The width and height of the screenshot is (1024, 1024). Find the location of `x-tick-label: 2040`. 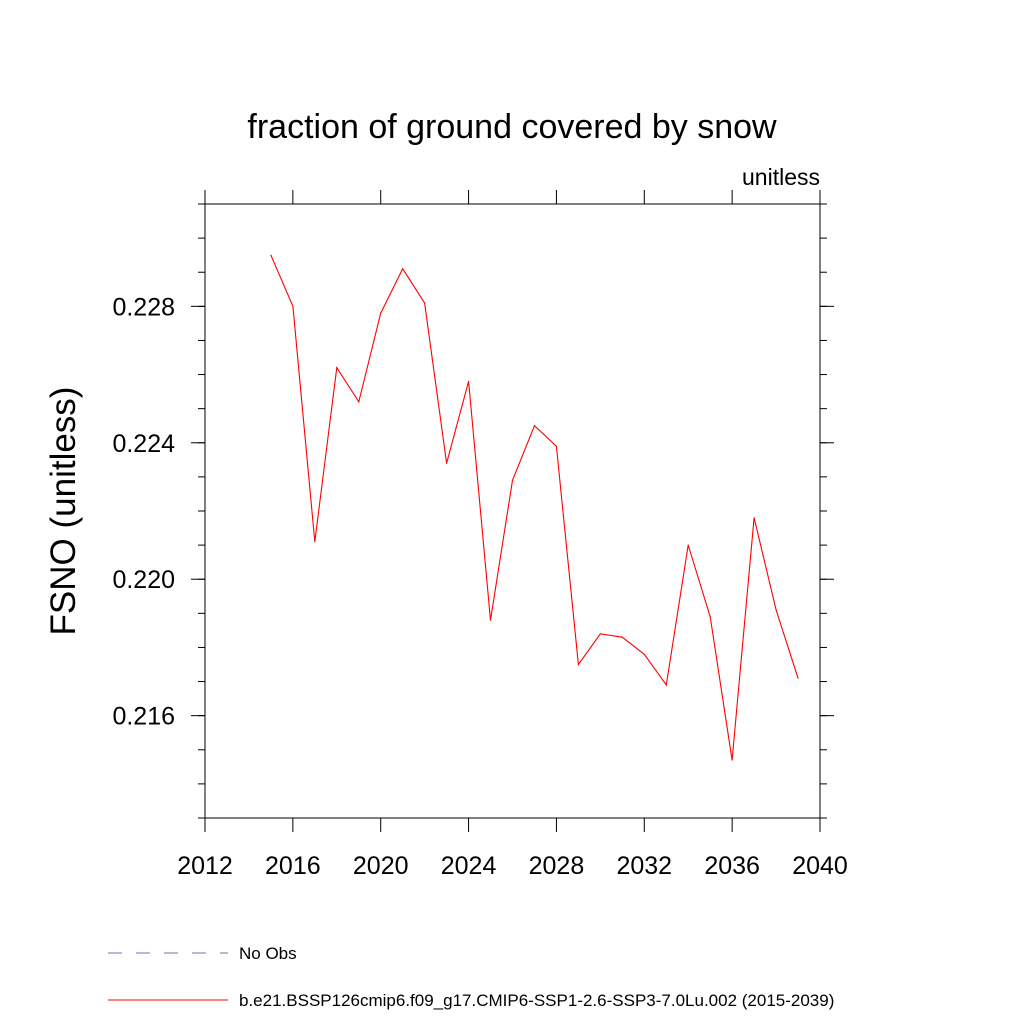

x-tick-label: 2040 is located at coordinates (820, 866).